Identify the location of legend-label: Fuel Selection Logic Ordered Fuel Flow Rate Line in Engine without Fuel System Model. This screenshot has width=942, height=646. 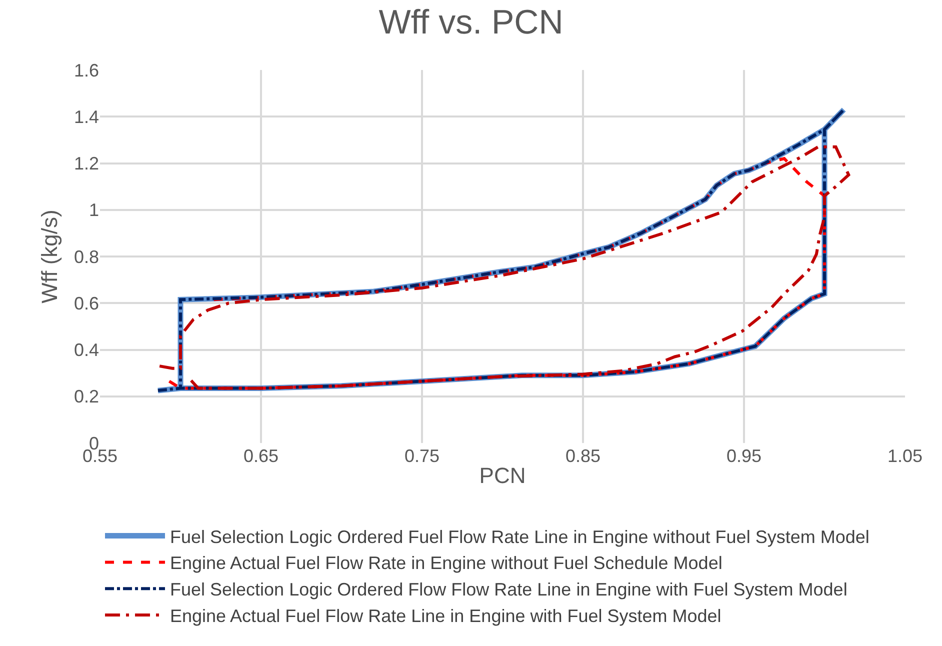
(520, 536).